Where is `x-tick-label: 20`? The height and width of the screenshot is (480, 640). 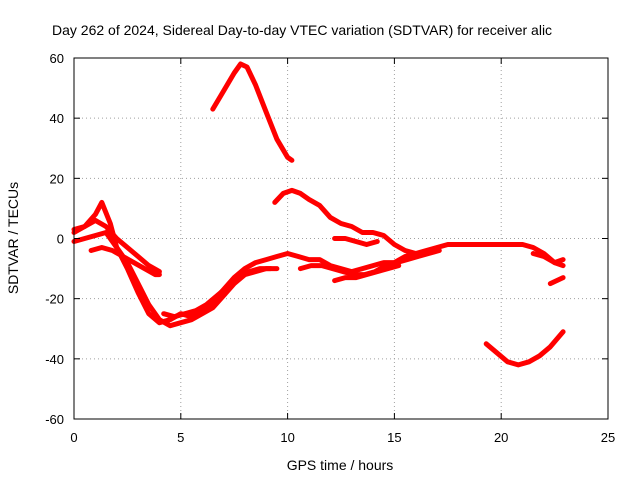 x-tick-label: 20 is located at coordinates (501, 437).